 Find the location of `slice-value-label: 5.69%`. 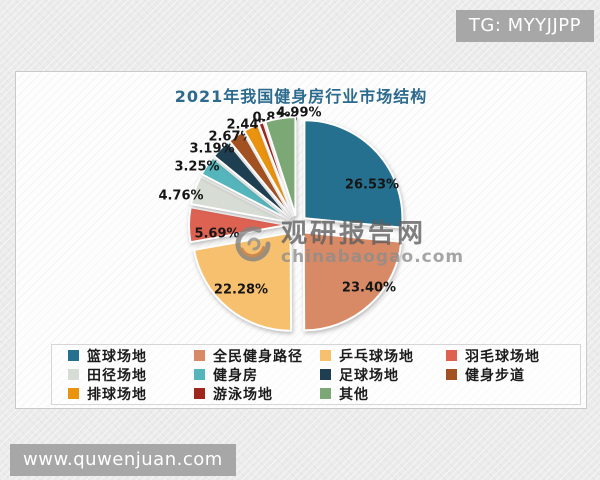

slice-value-label: 5.69% is located at coordinates (216, 234).